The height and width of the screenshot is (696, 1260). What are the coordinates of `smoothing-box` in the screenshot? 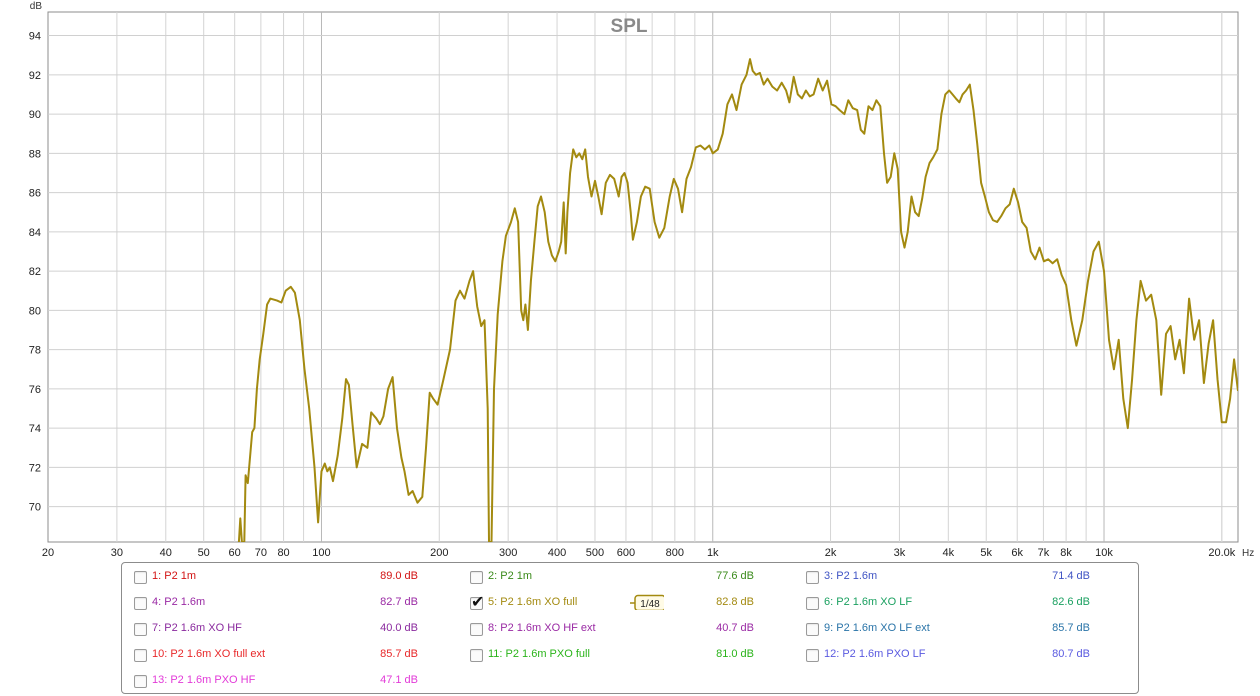 It's located at (649, 602).